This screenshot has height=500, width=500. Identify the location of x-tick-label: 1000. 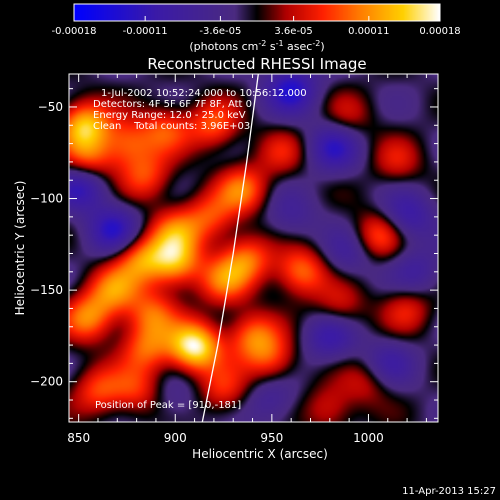
(368, 438).